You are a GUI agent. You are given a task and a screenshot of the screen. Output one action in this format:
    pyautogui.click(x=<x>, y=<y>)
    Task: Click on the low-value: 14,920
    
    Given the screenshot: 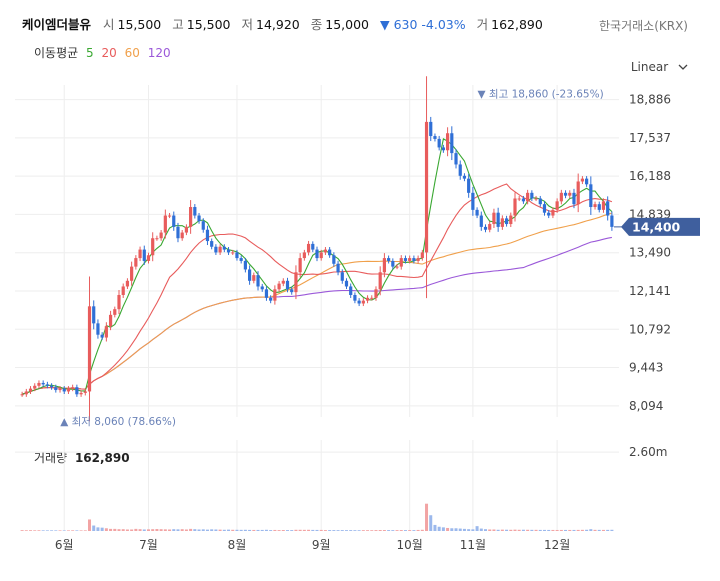 What is the action you would take?
    pyautogui.click(x=278, y=24)
    